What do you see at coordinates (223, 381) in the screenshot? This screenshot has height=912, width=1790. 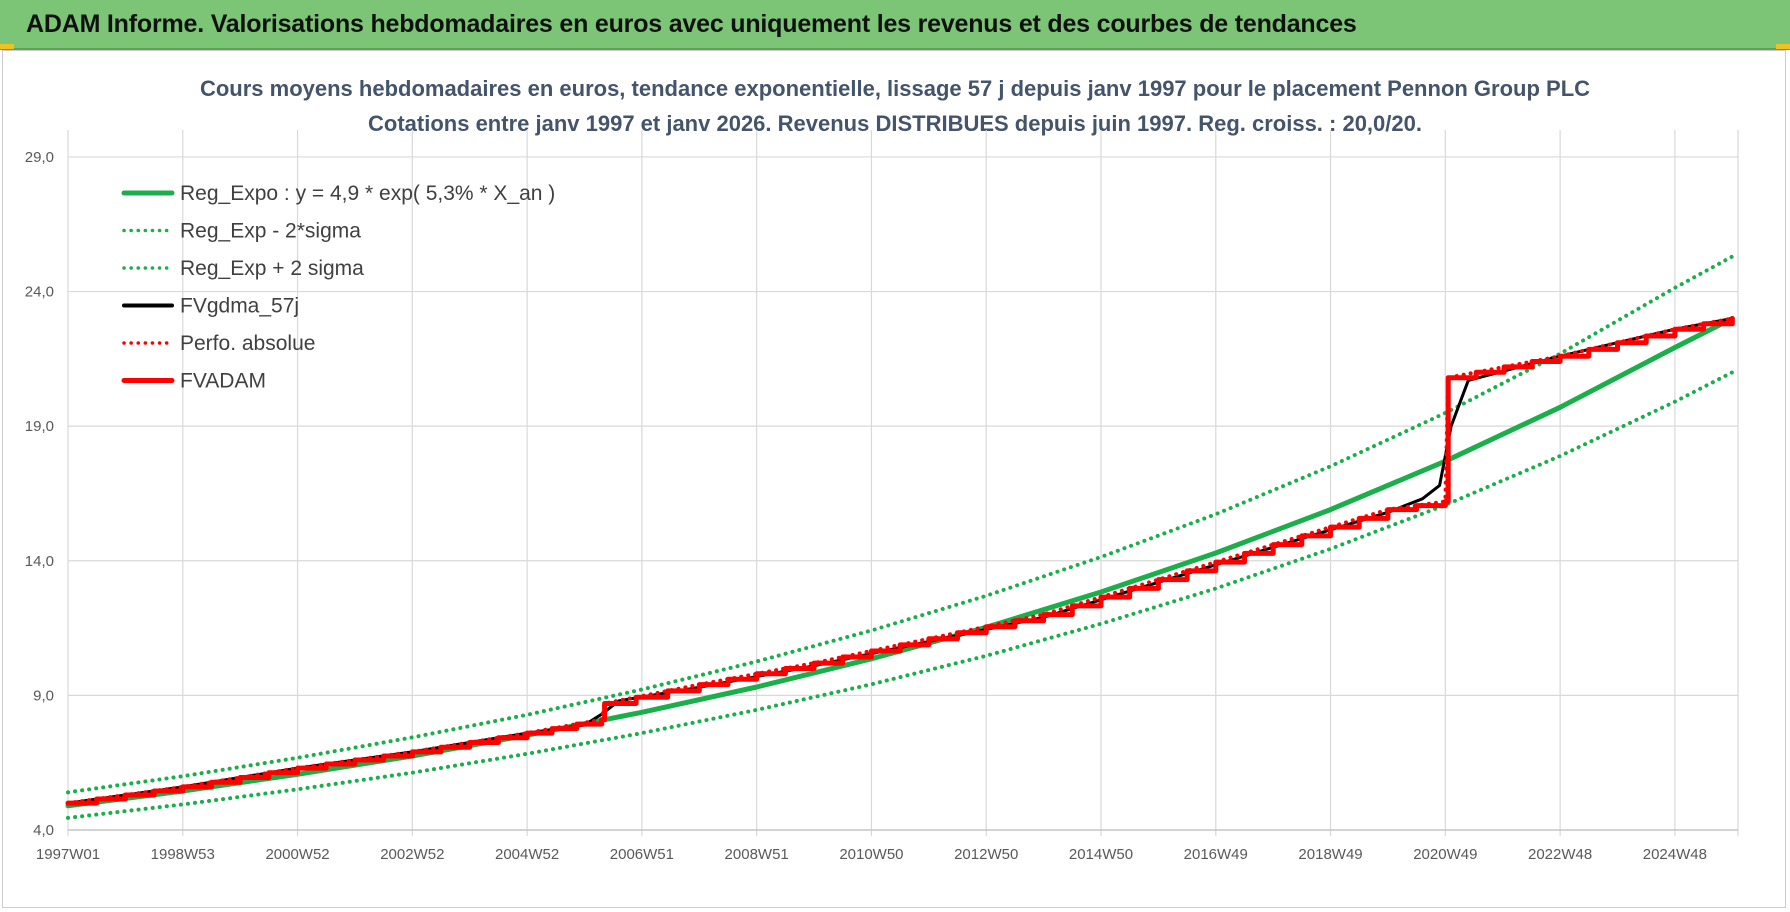 I see `legend-label: FVADAM` at bounding box center [223, 381].